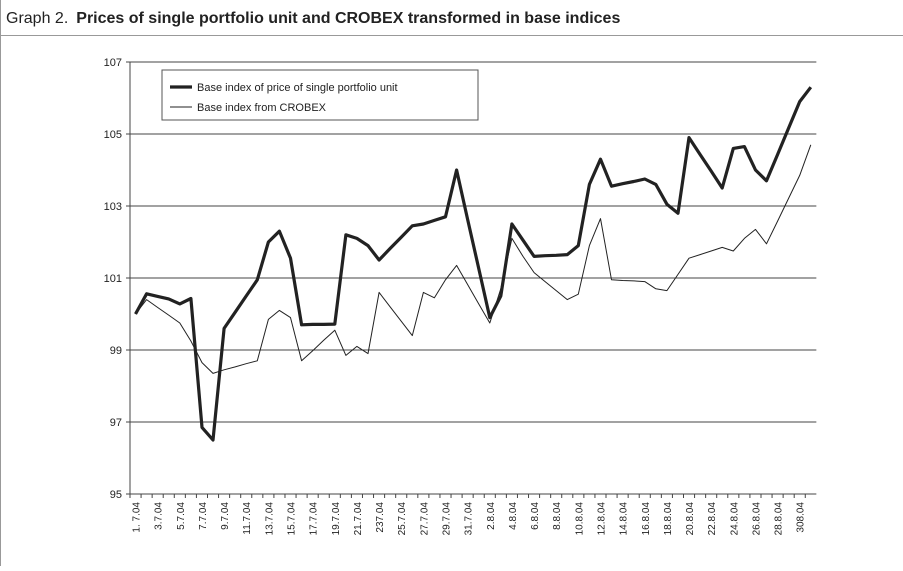  What do you see at coordinates (116, 351) in the screenshot?
I see `y-tick-label: 99` at bounding box center [116, 351].